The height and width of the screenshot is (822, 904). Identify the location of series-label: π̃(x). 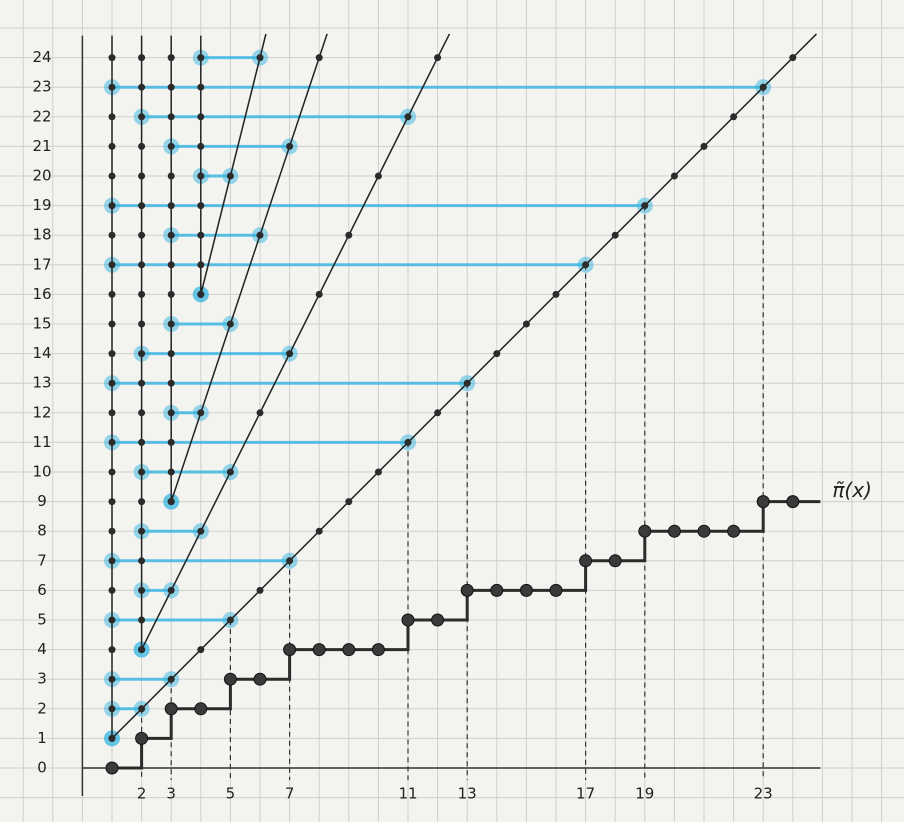
(851, 490).